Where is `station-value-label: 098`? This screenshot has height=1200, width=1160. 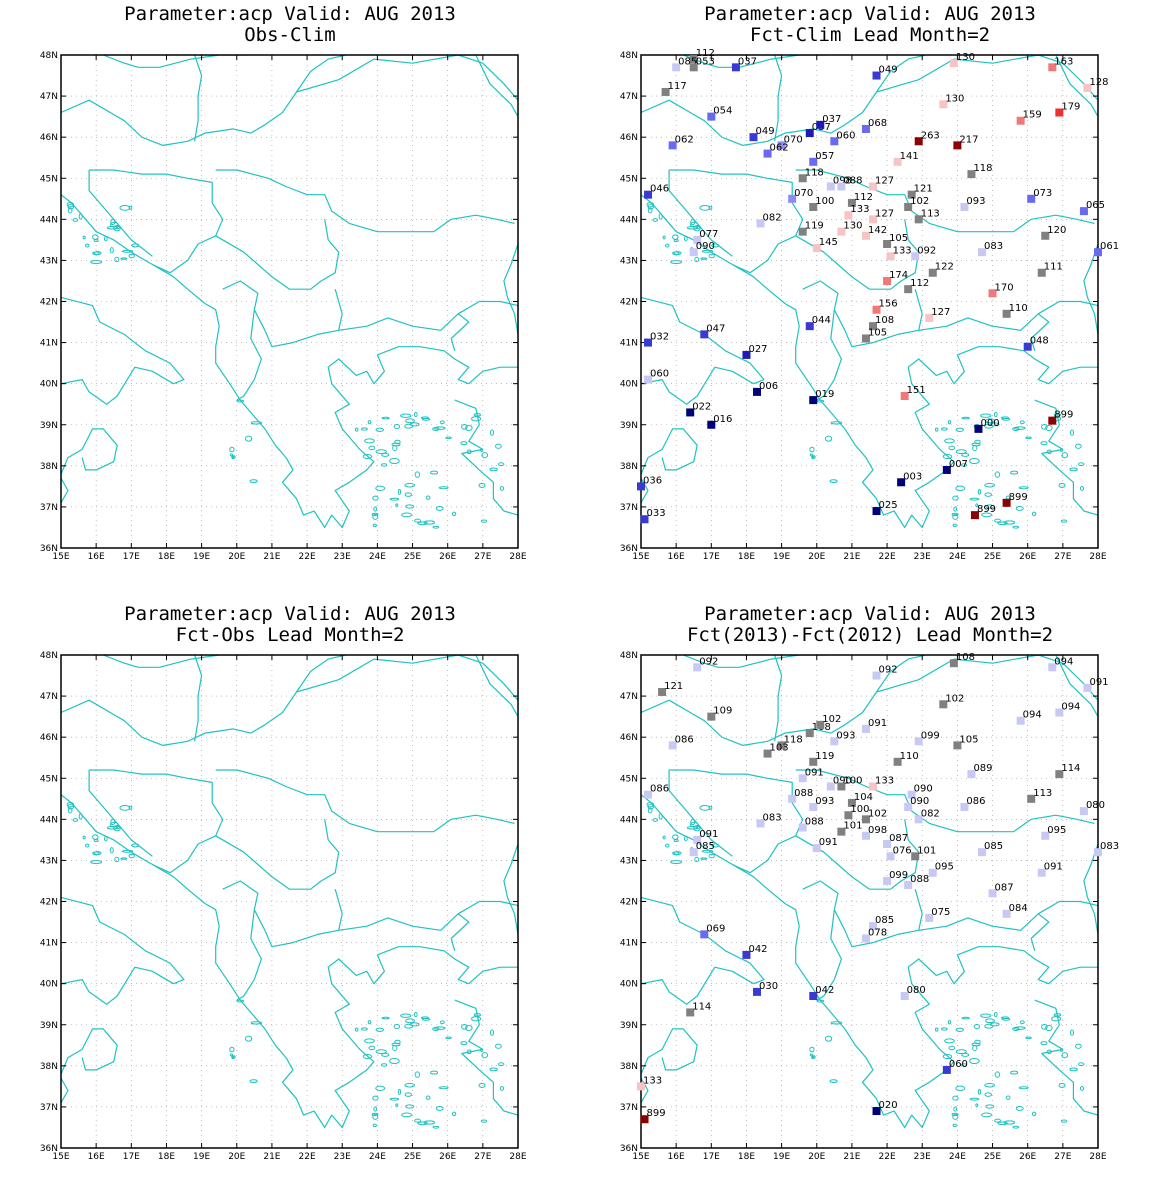 station-value-label: 098 is located at coordinates (877, 830).